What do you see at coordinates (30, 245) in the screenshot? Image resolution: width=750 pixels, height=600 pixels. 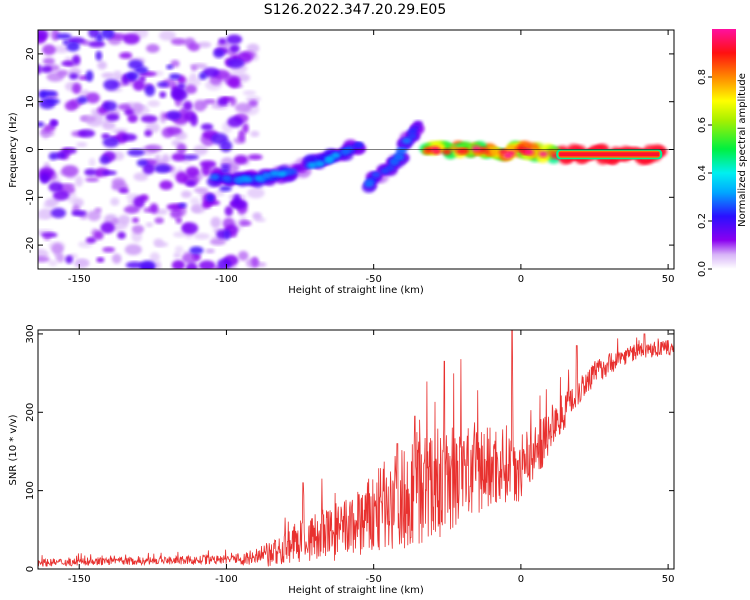 I see `y-tick-label: -20` at bounding box center [30, 245].